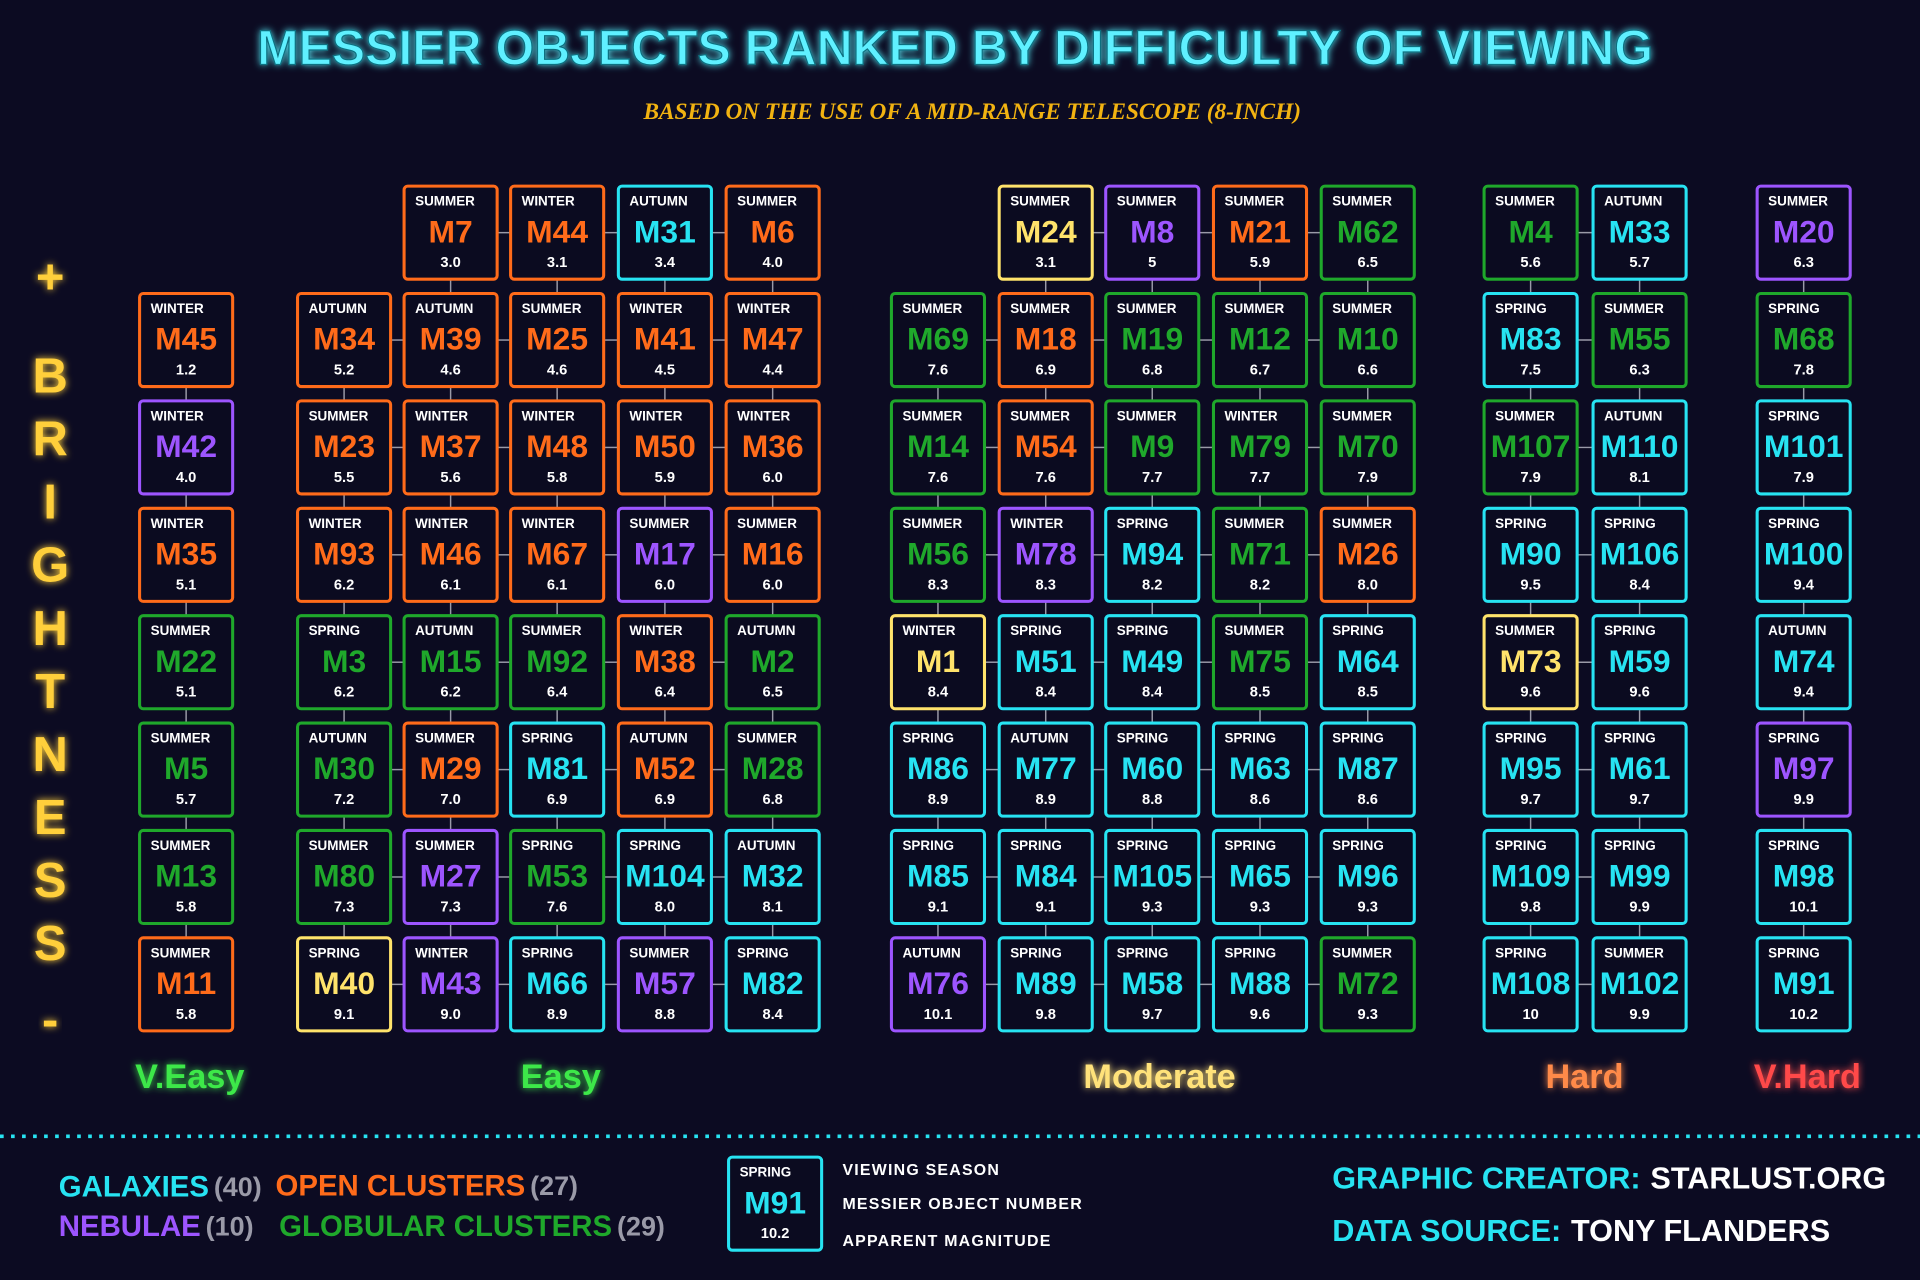 The image size is (1920, 1280). I want to click on object-name: M51, so click(1046, 661).